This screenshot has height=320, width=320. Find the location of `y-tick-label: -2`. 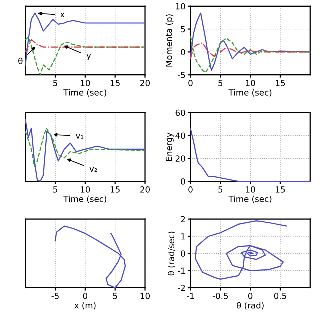

y-tick-label: -2 is located at coordinates (182, 288).